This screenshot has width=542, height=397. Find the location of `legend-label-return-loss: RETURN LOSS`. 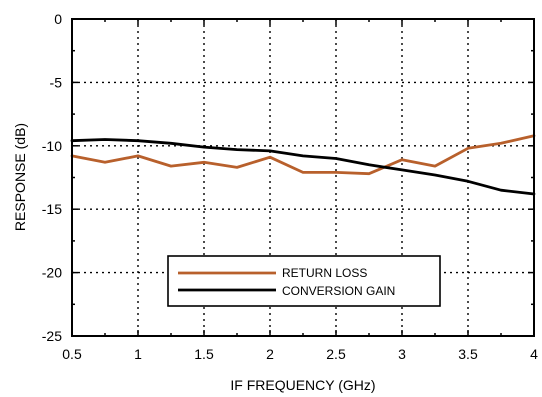

legend-label-return-loss: RETURN LOSS is located at coordinates (324, 273).